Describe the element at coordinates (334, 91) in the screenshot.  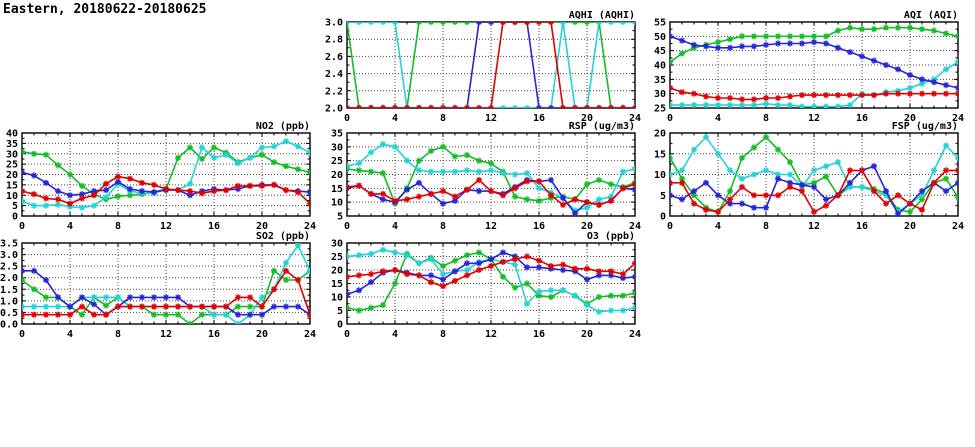
I see `y-tick-label: 2.2` at that location.